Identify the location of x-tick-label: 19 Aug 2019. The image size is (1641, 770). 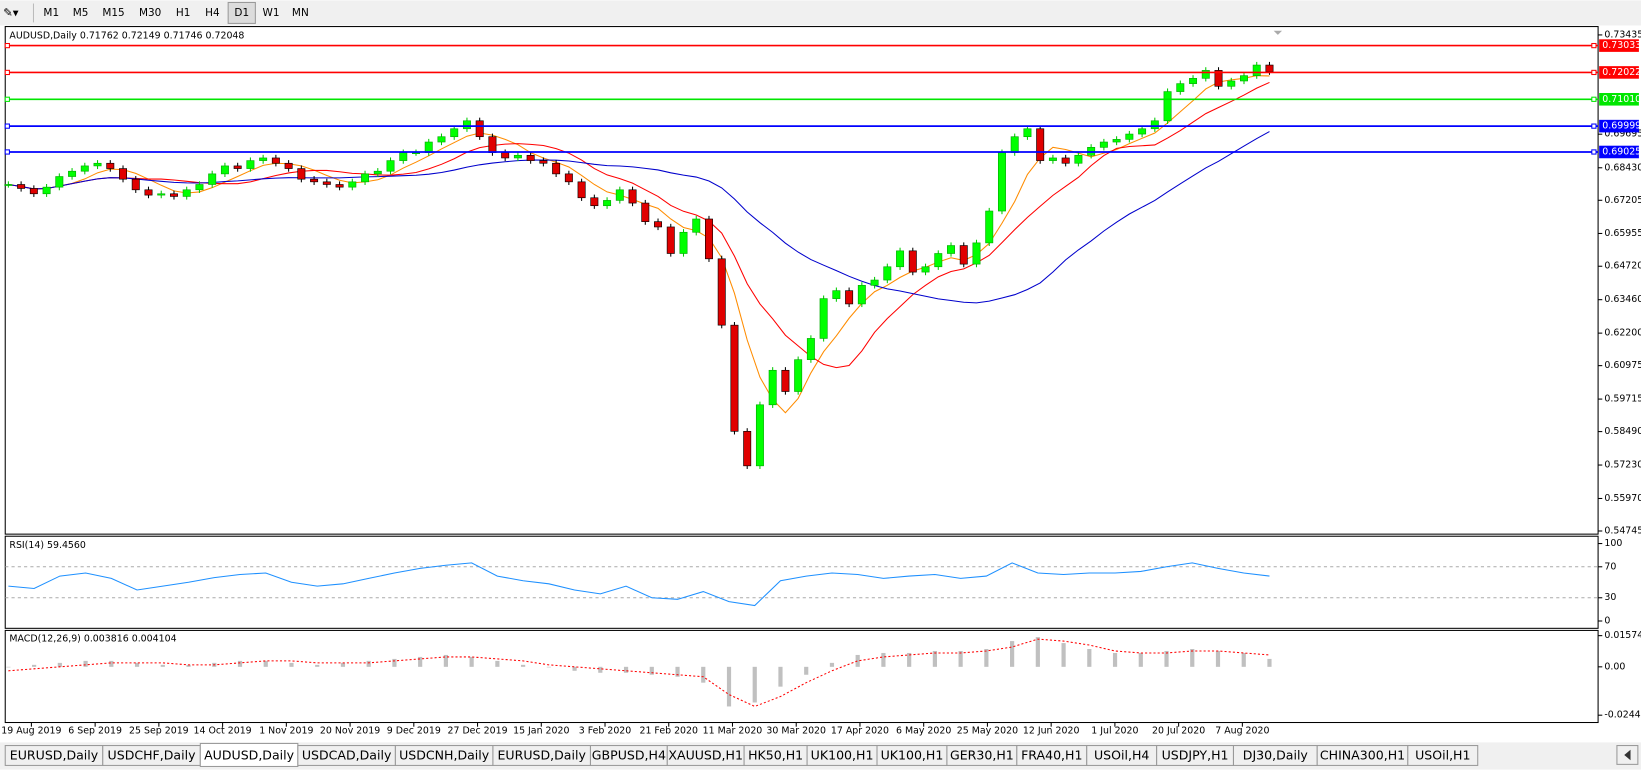
(31, 730).